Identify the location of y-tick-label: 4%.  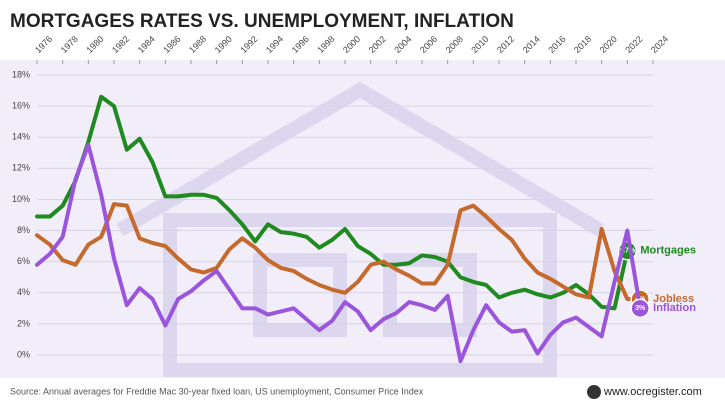
(23, 292).